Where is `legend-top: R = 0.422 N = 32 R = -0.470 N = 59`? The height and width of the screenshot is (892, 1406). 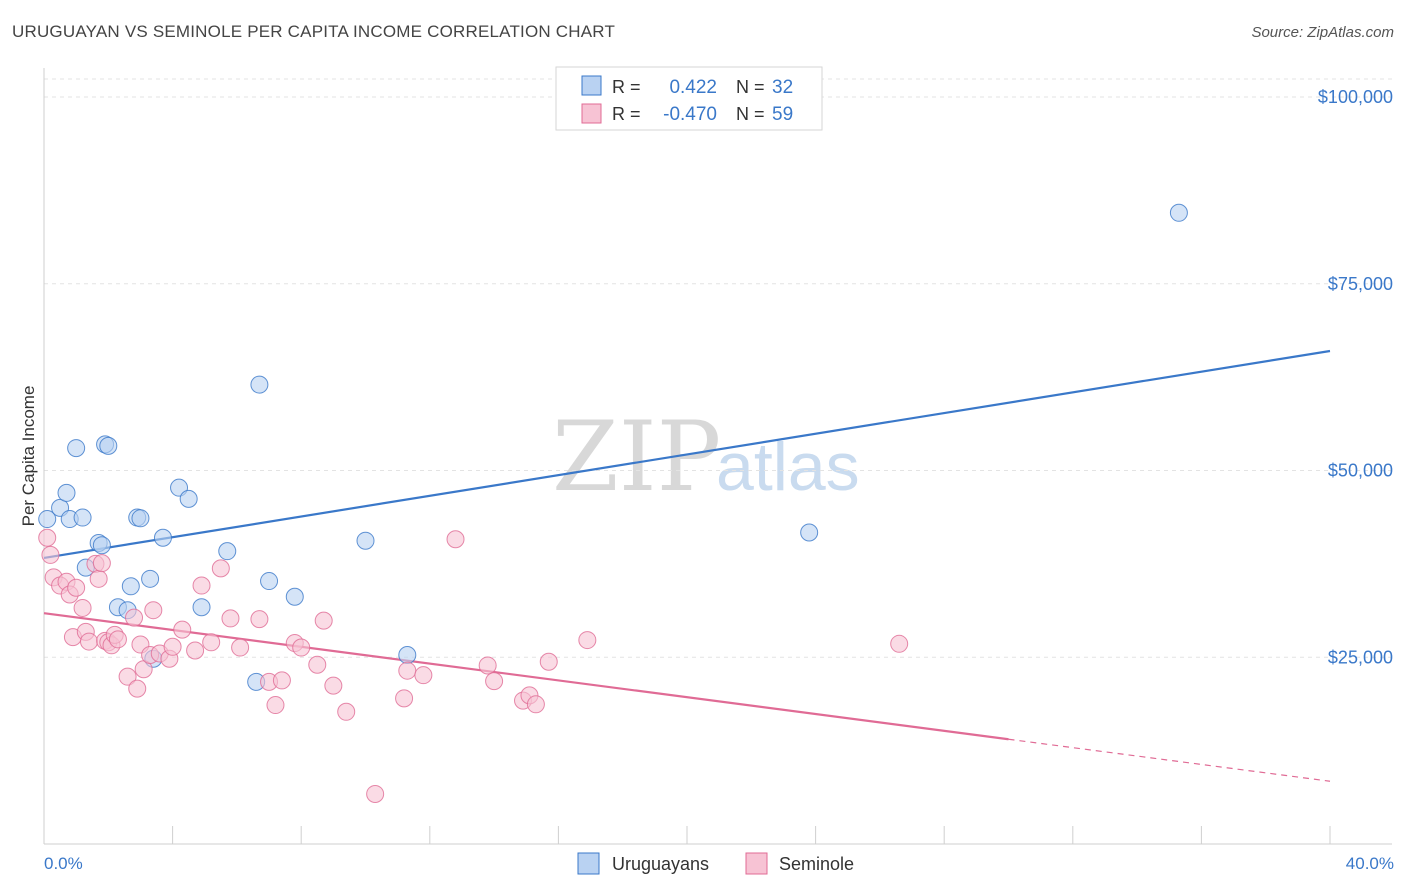
legend-top: R = 0.422 N = 32 R = -0.470 N = 59 is located at coordinates (689, 98).